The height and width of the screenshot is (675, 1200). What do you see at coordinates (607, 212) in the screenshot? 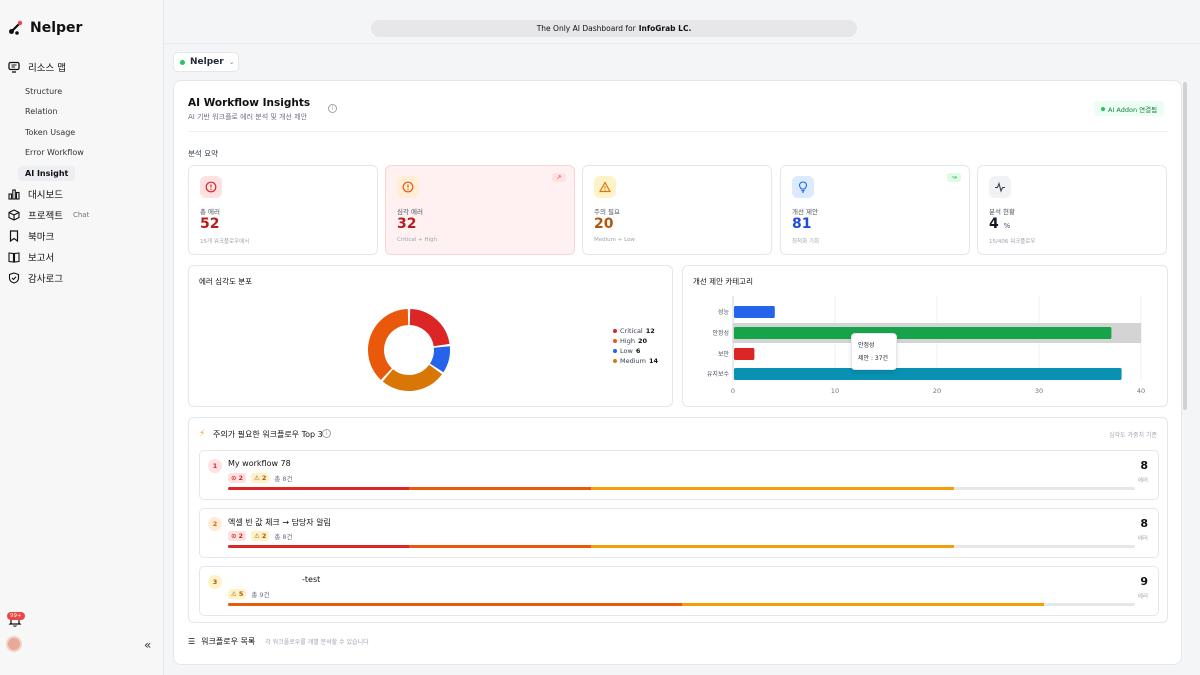
I see `stat-label: 주의 필요` at bounding box center [607, 212].